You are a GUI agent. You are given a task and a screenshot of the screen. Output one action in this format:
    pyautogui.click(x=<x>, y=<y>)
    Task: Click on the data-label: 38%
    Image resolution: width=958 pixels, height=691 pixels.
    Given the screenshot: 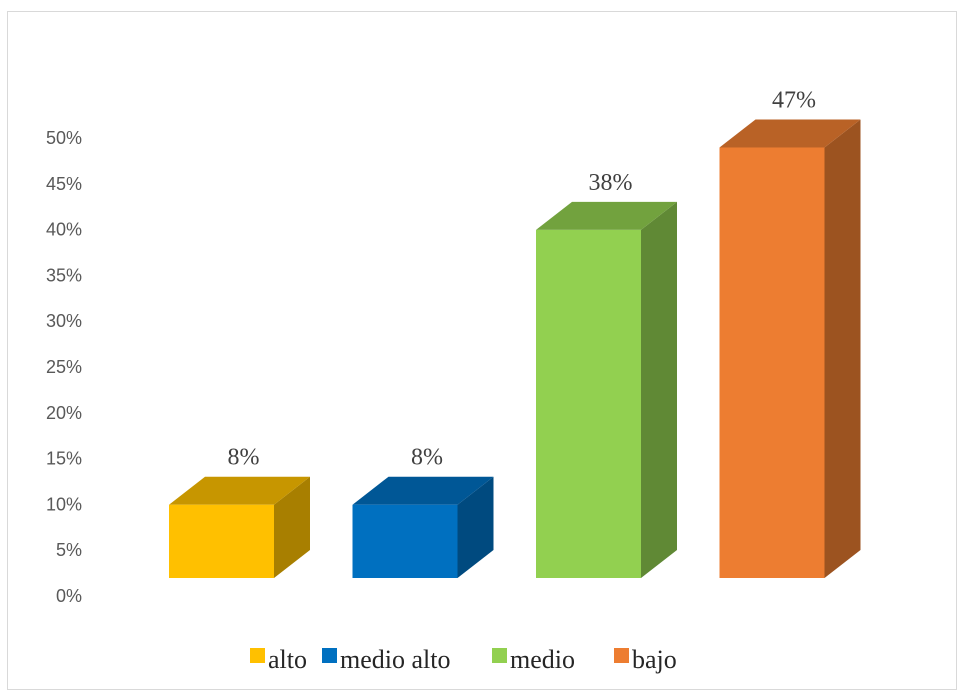 What is the action you would take?
    pyautogui.click(x=611, y=183)
    